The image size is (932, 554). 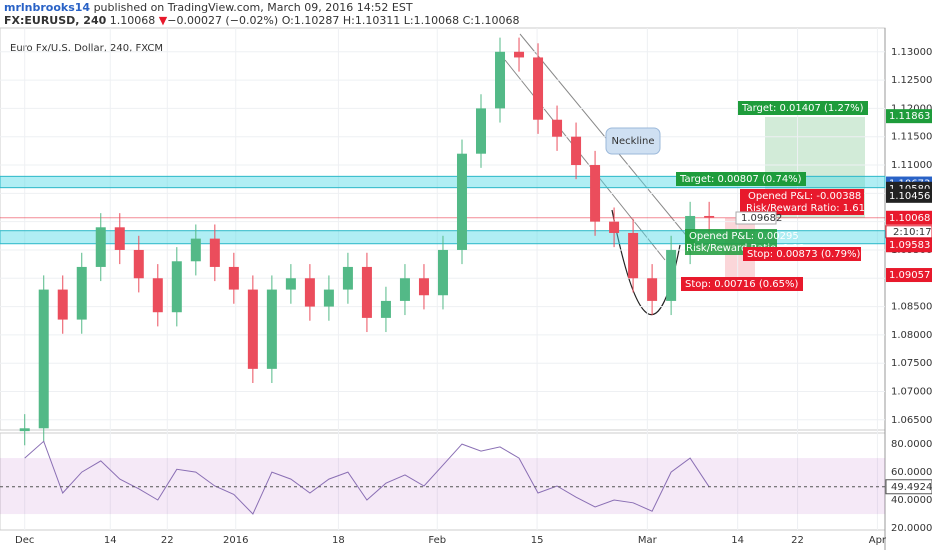 I want to click on rsi-band, so click(x=442, y=486).